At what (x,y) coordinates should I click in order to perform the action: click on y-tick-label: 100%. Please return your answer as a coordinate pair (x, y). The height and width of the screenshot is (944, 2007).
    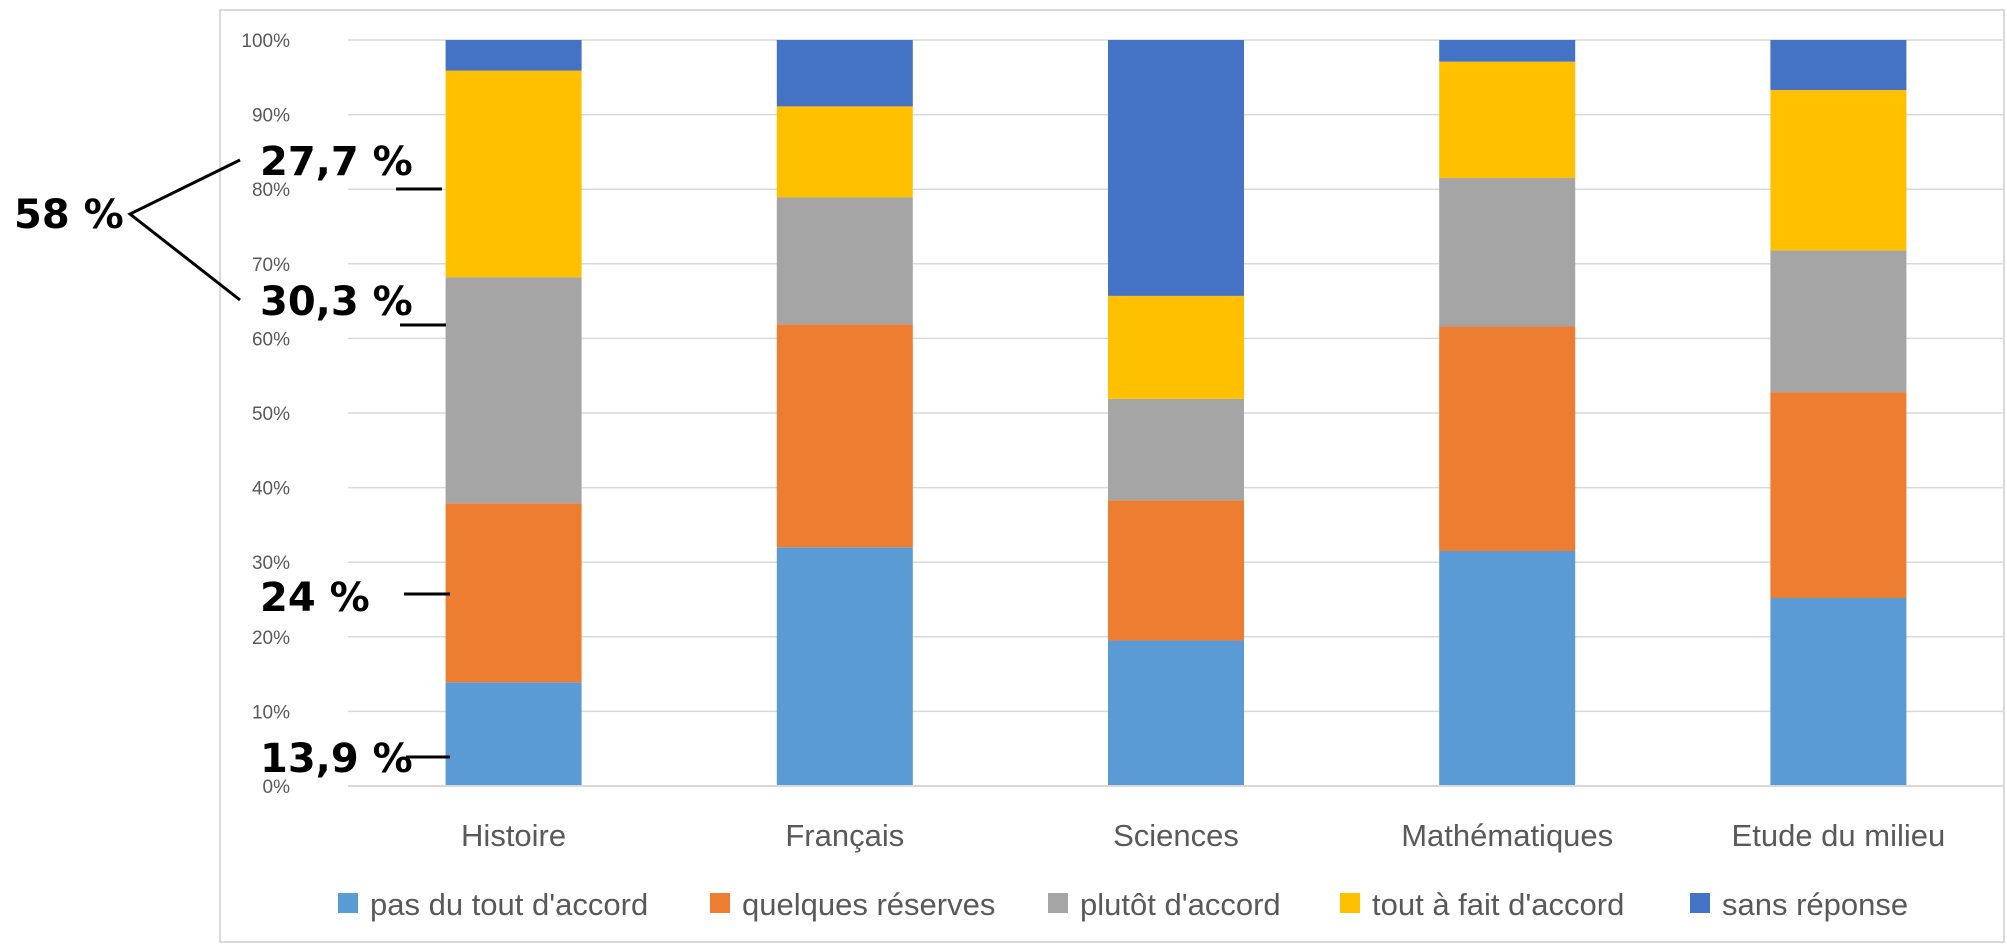
    Looking at the image, I should click on (265, 41).